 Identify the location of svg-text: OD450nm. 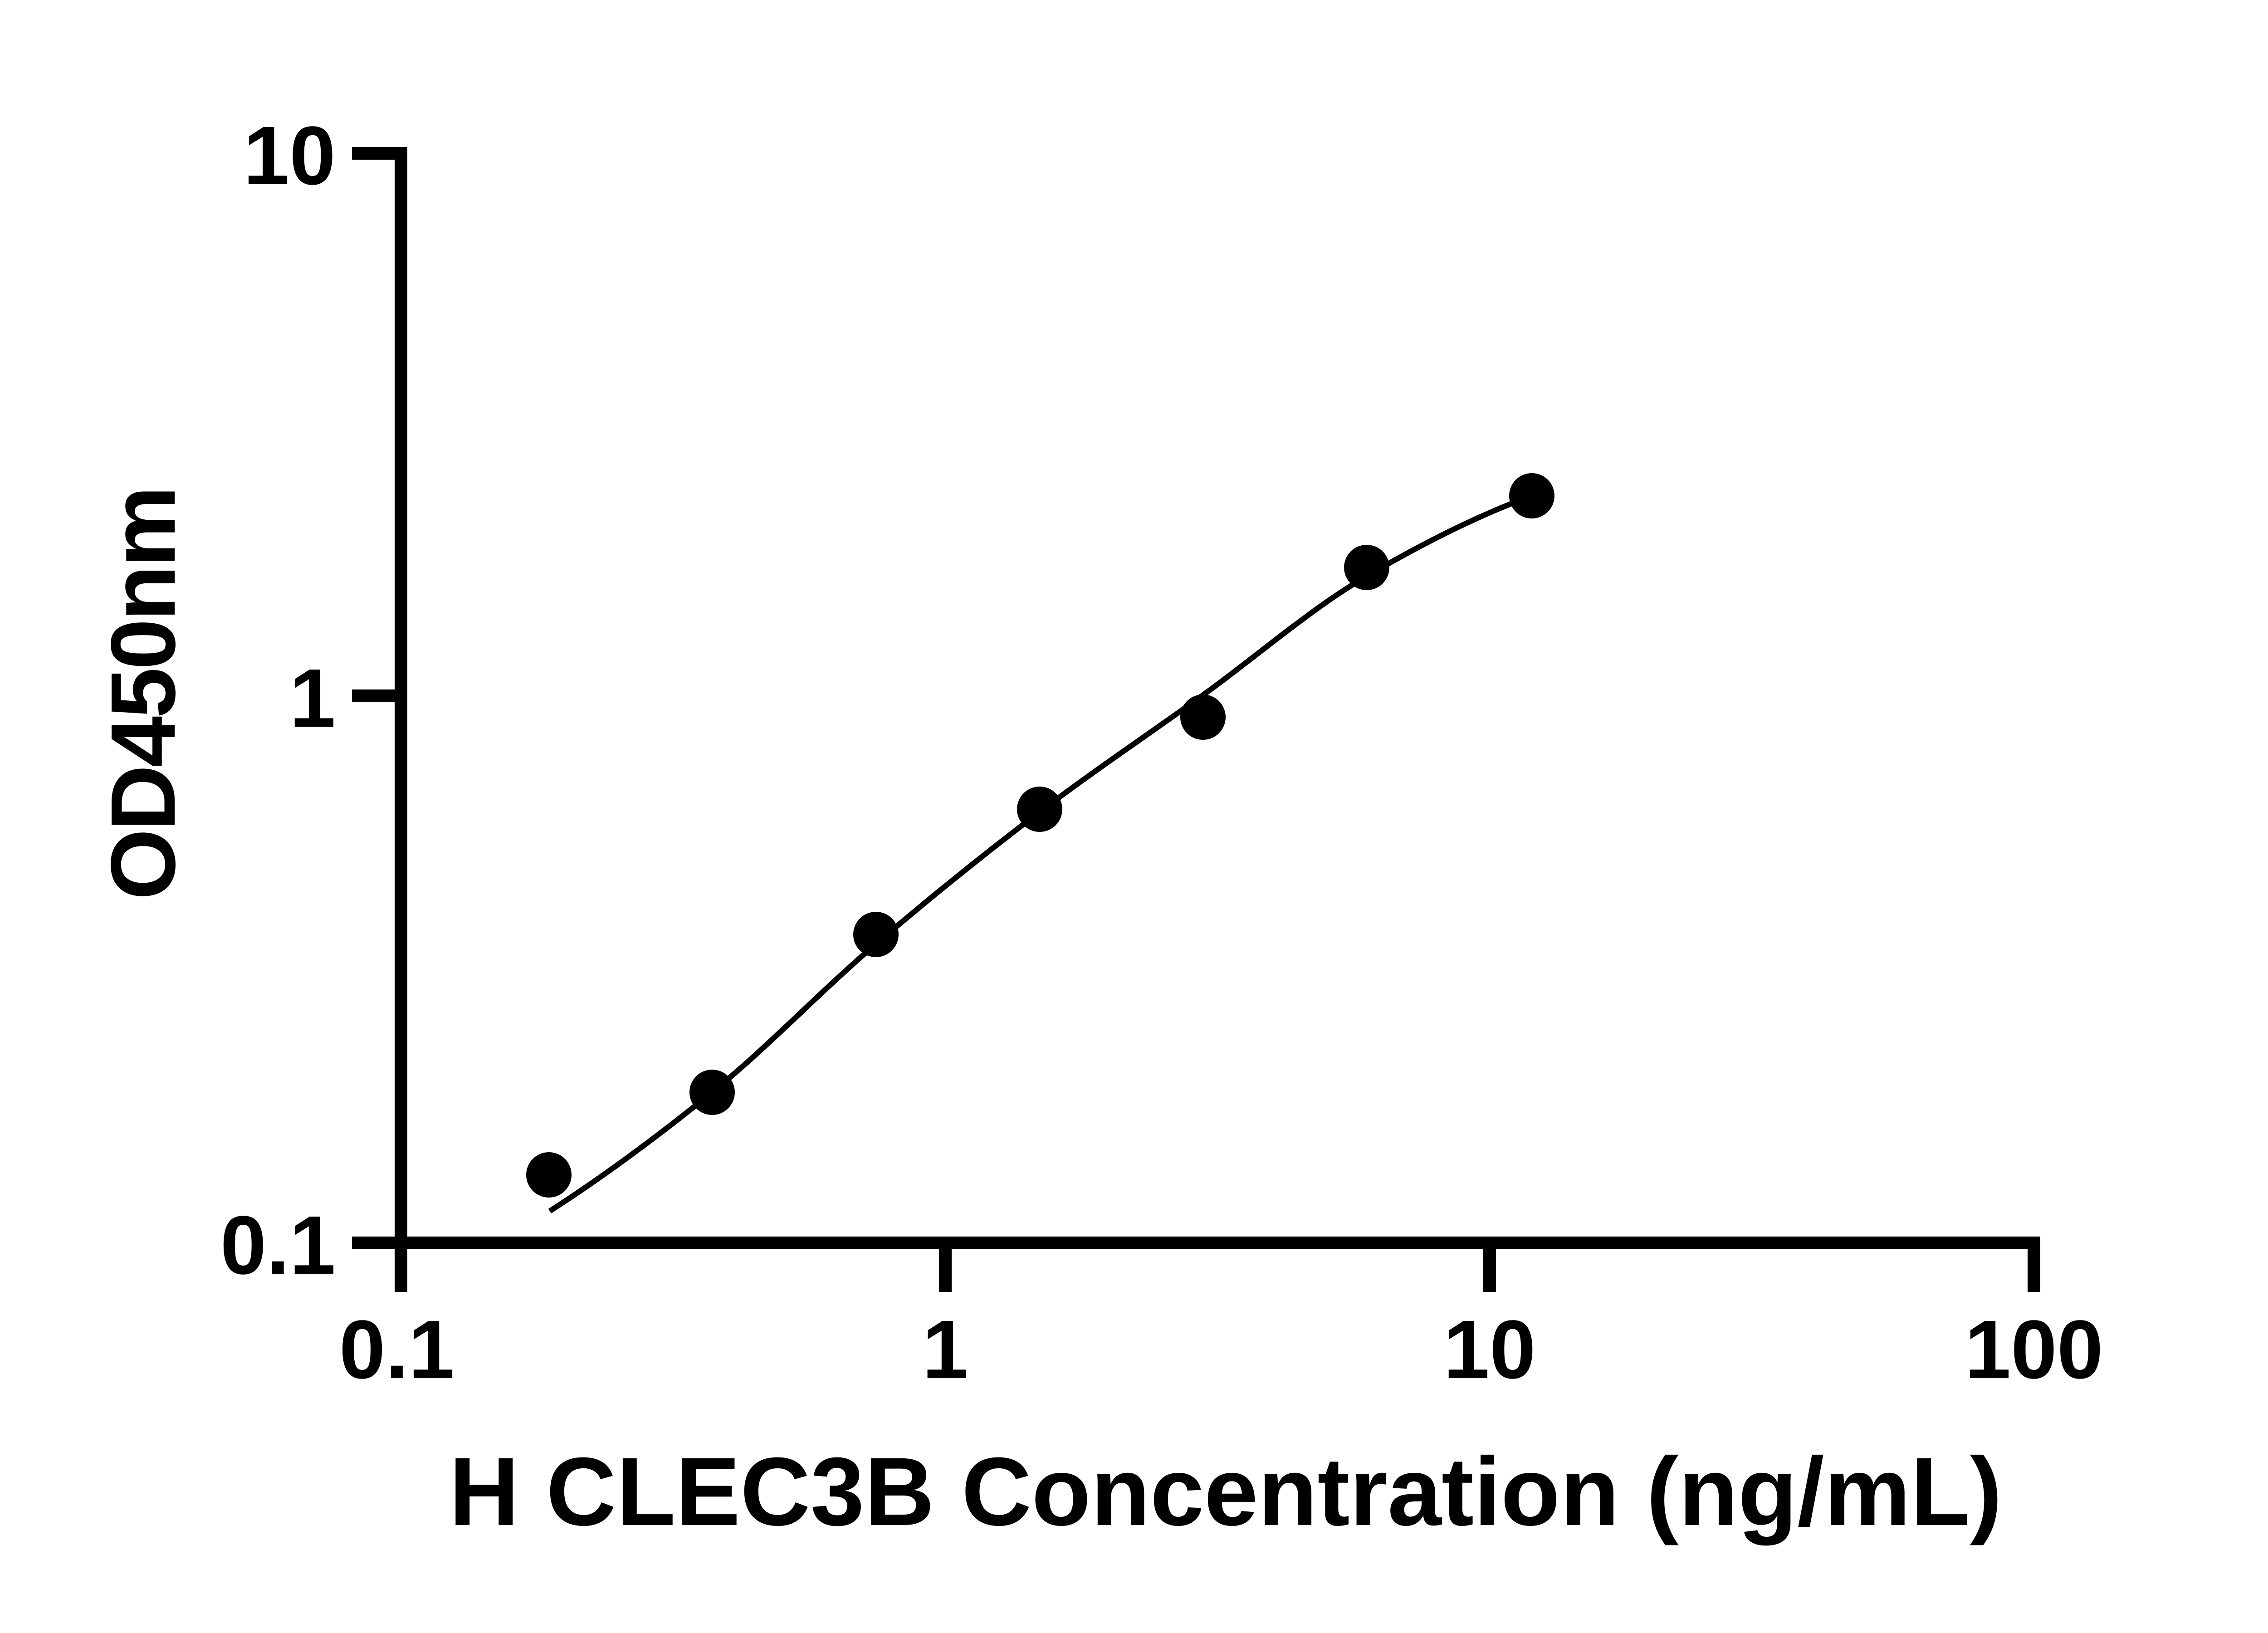
(143, 694).